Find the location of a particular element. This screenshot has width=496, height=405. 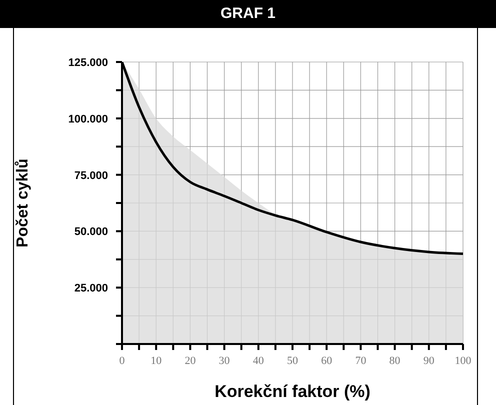

y-tick-label: 25.000 is located at coordinates (91, 288).